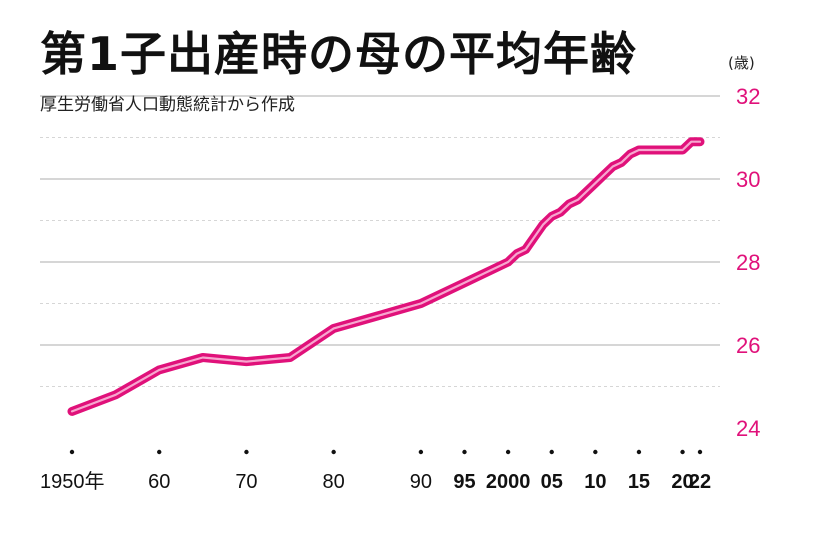  I want to click on y-axis-unit-label: (歳), so click(741, 63).